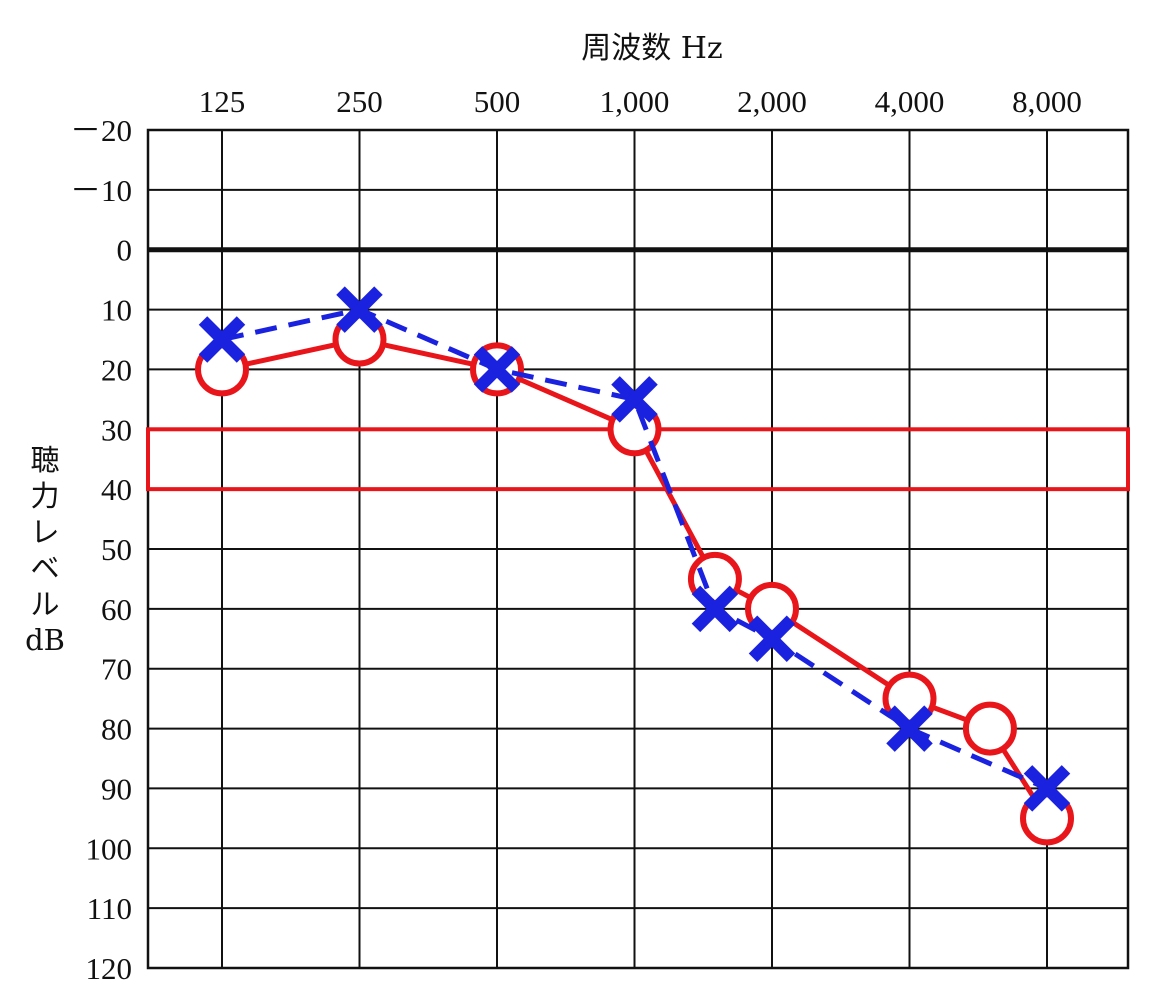 Image resolution: width=1160 pixels, height=998 pixels. What do you see at coordinates (45, 640) in the screenshot?
I see `y-axis-title-char: dB` at bounding box center [45, 640].